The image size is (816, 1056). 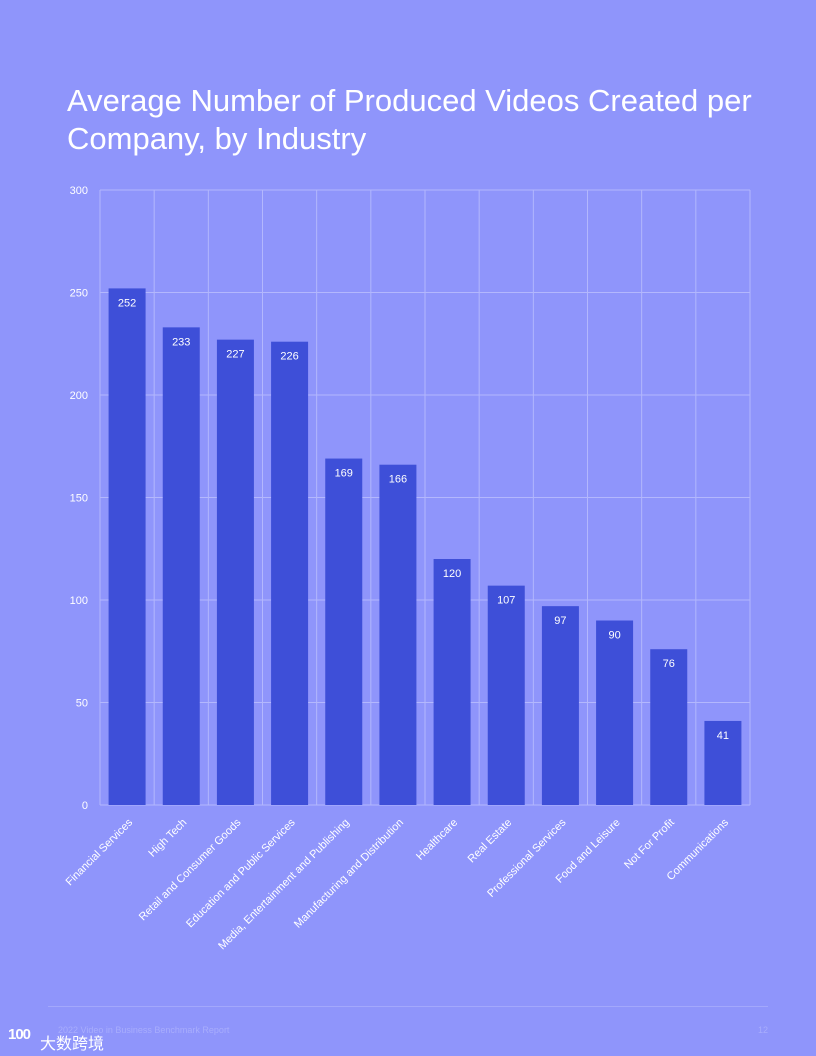 I want to click on bar-value-label: 169, so click(x=344, y=474).